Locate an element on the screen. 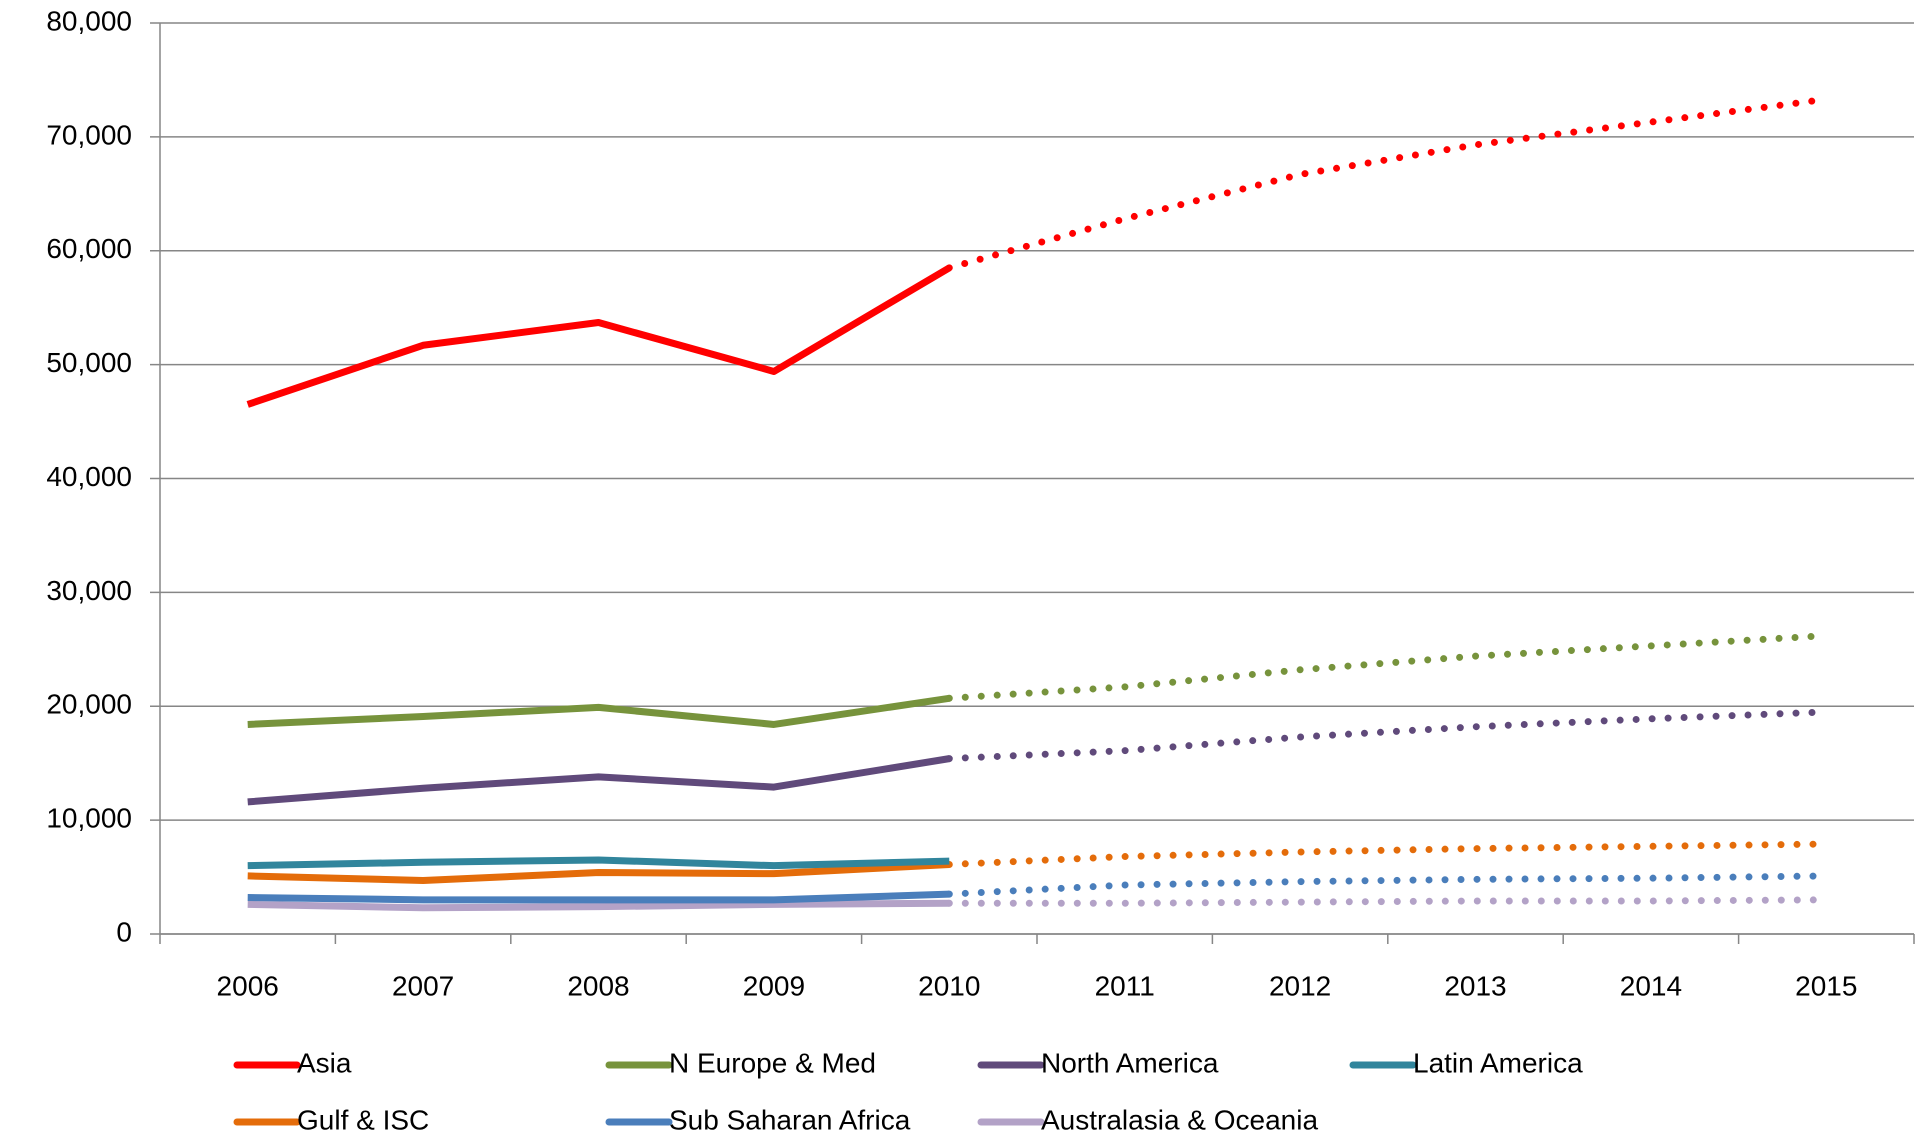 The width and height of the screenshot is (1930, 1141). x-tick-label: 2009 is located at coordinates (774, 985).